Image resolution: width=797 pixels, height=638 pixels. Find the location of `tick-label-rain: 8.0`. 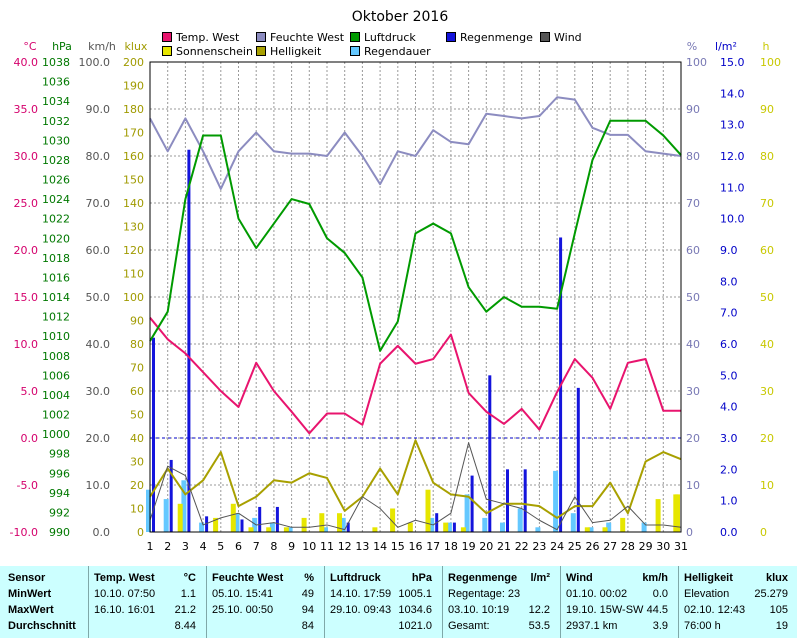

tick-label-rain: 8.0 is located at coordinates (729, 281).